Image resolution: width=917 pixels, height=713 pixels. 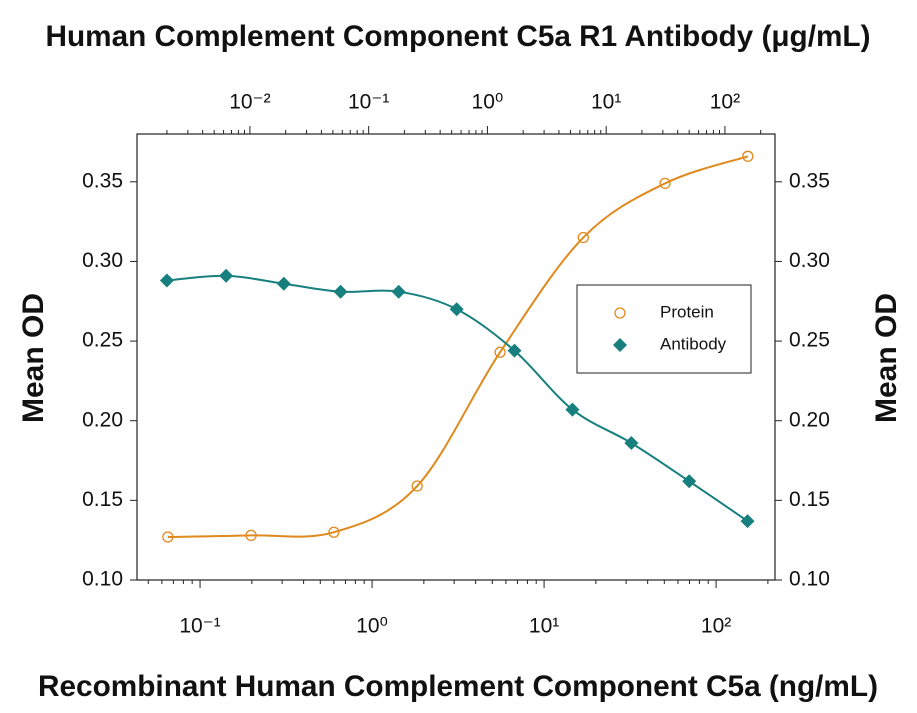 What do you see at coordinates (809, 180) in the screenshot?
I see `y2-tick-label: 0.35` at bounding box center [809, 180].